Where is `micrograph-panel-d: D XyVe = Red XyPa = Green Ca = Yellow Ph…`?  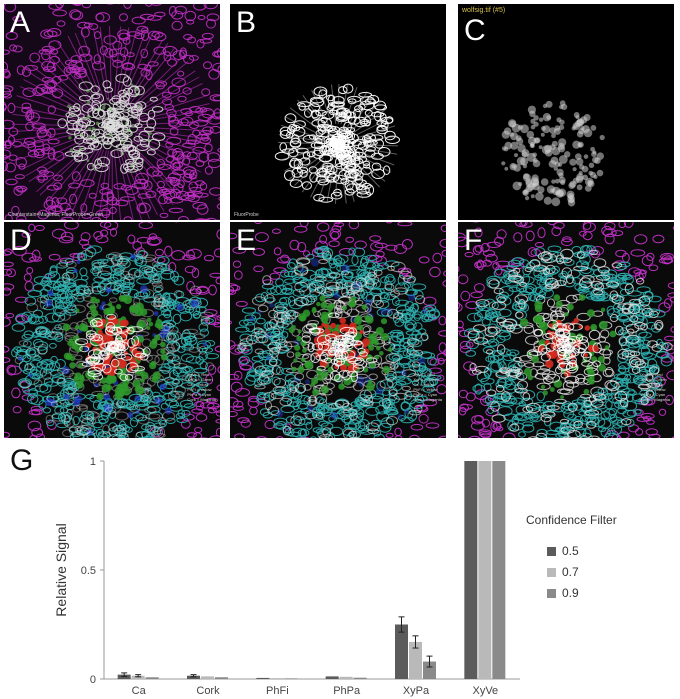
micrograph-panel-d: D XyVe = Red XyPa = Green Ca = Yellow Ph… is located at coordinates (112, 330).